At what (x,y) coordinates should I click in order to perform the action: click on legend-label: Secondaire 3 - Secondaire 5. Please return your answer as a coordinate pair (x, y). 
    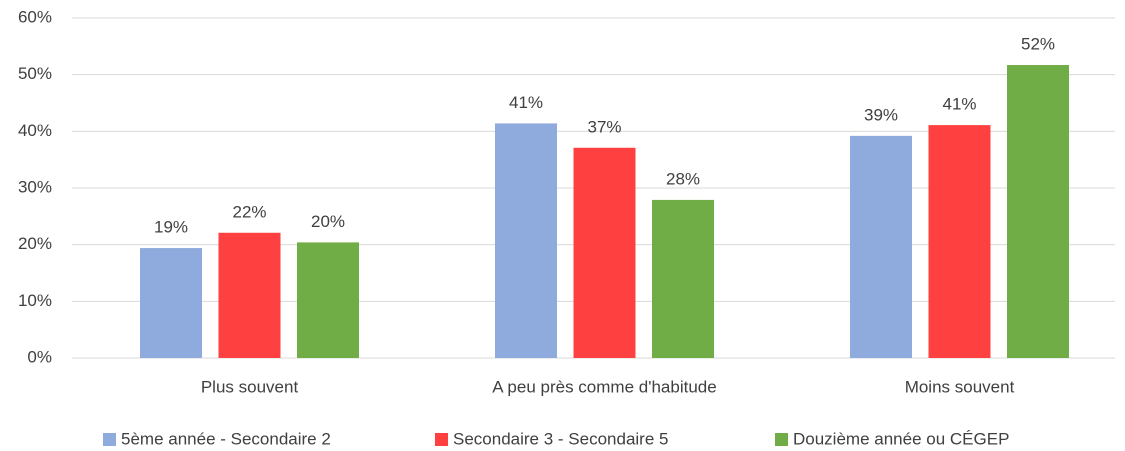
    Looking at the image, I should click on (560, 438).